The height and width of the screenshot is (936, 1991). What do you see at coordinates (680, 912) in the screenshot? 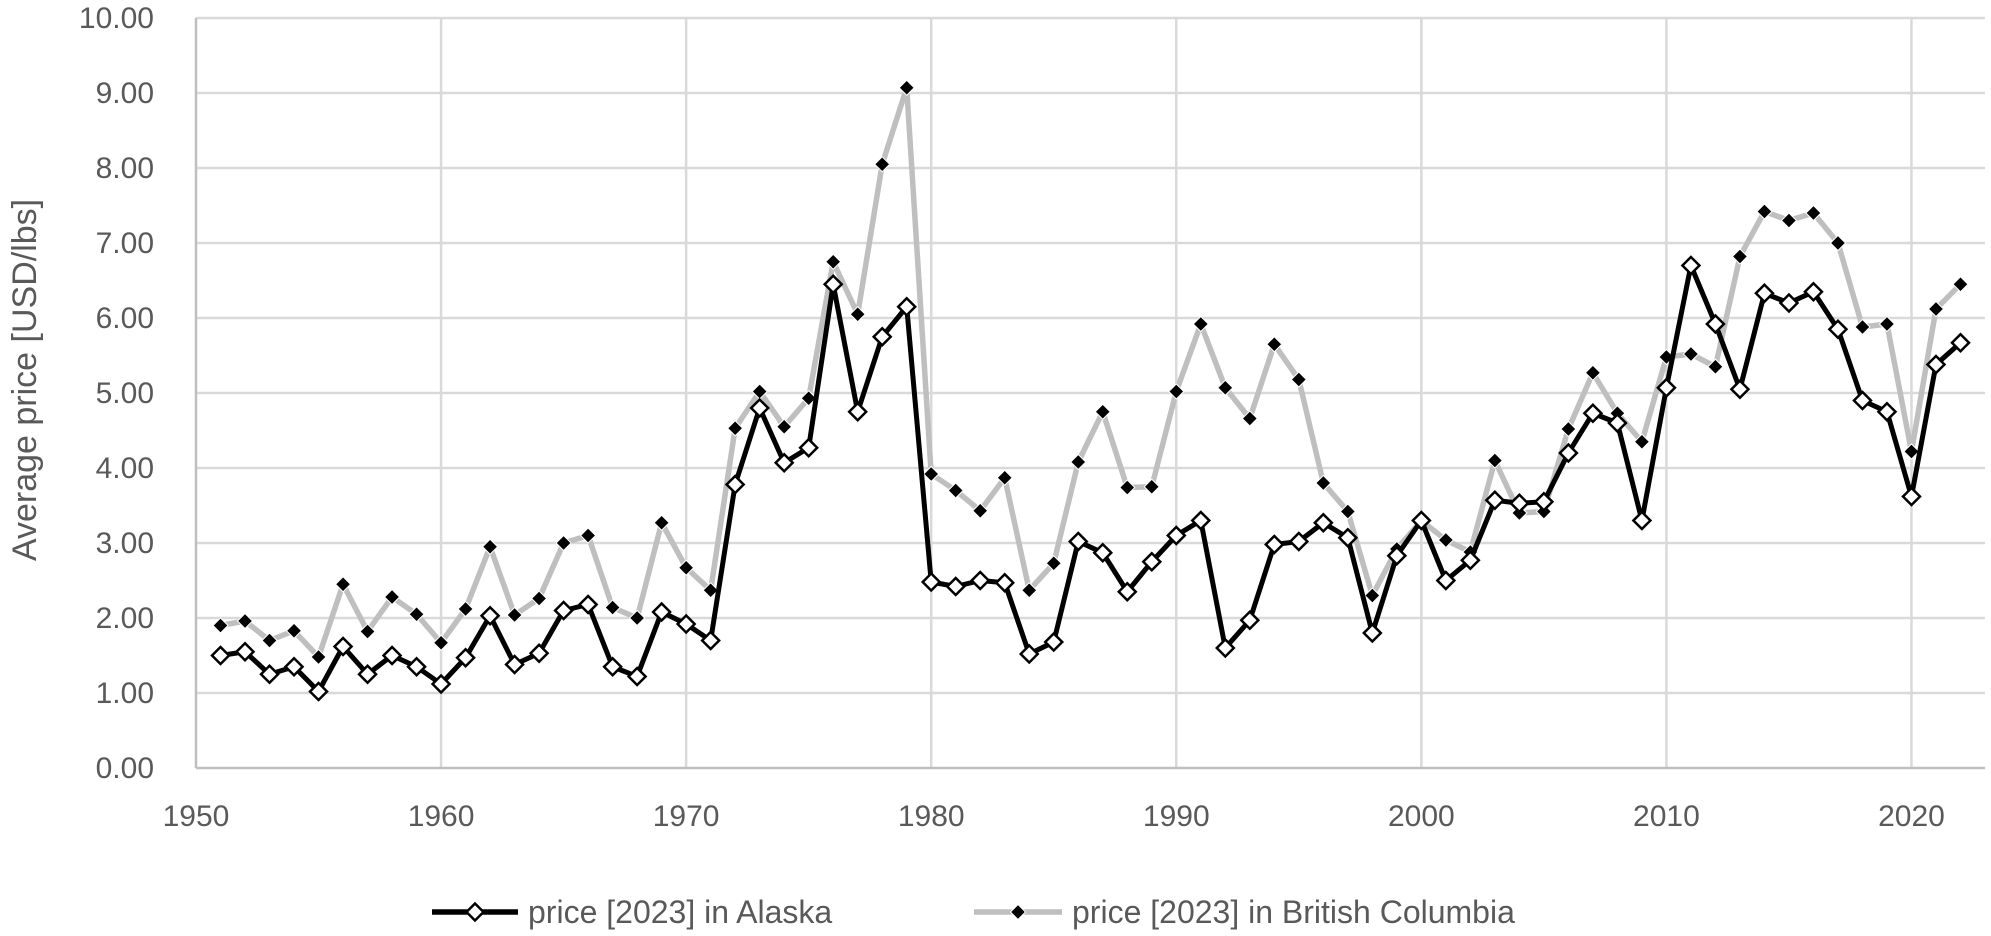
I see `legend-label: price [2023] in Alaska` at bounding box center [680, 912].